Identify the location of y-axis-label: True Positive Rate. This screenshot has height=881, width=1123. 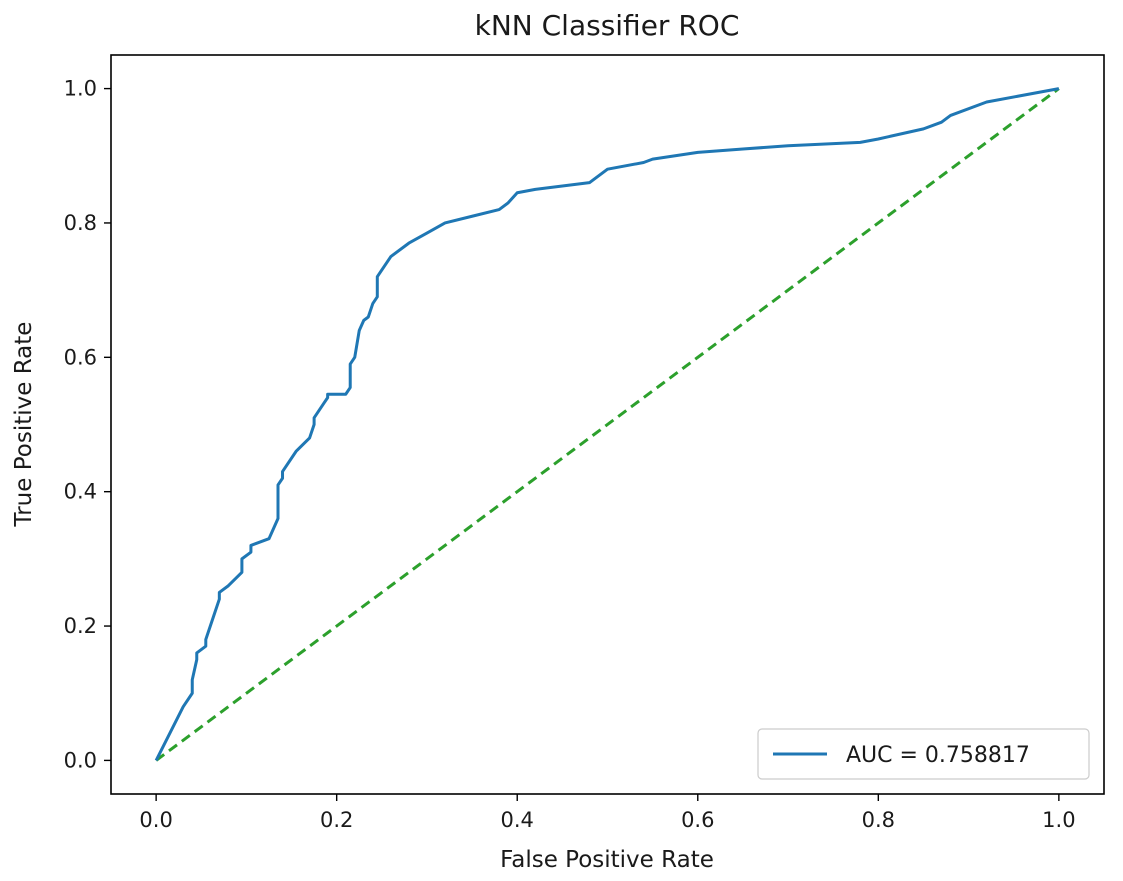
(24, 425).